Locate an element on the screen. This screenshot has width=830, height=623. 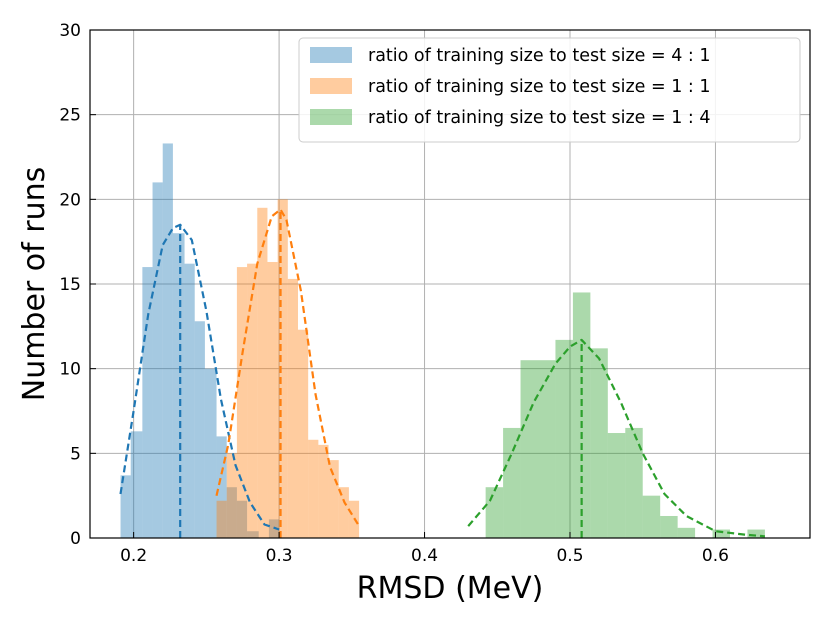
x-ticks: 0.2 0.3 0.4 0.5 0.6 is located at coordinates (424, 549).